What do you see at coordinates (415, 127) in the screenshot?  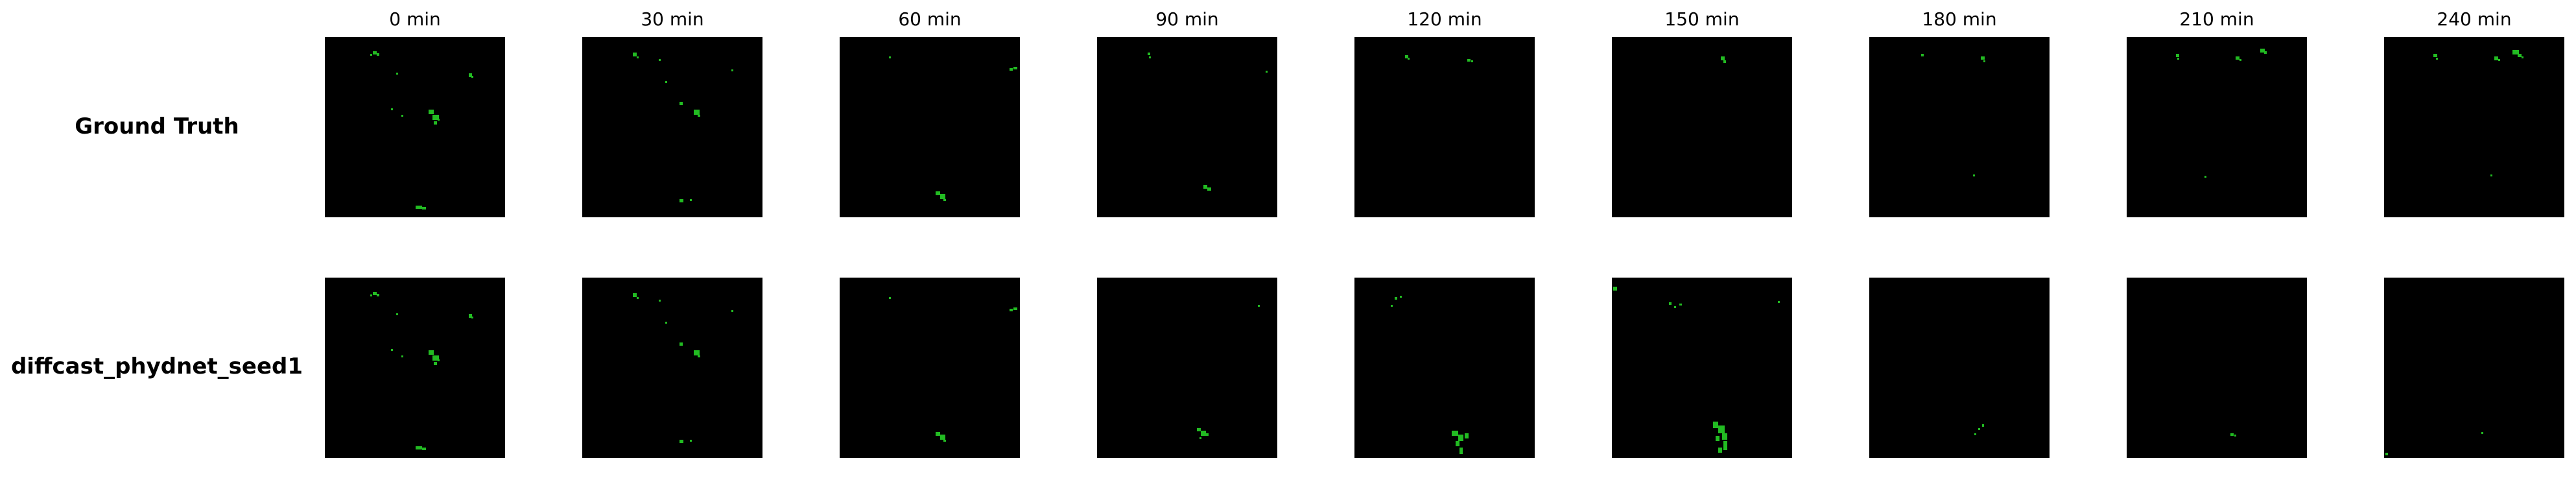 I see `ground-truth-frame-0min` at bounding box center [415, 127].